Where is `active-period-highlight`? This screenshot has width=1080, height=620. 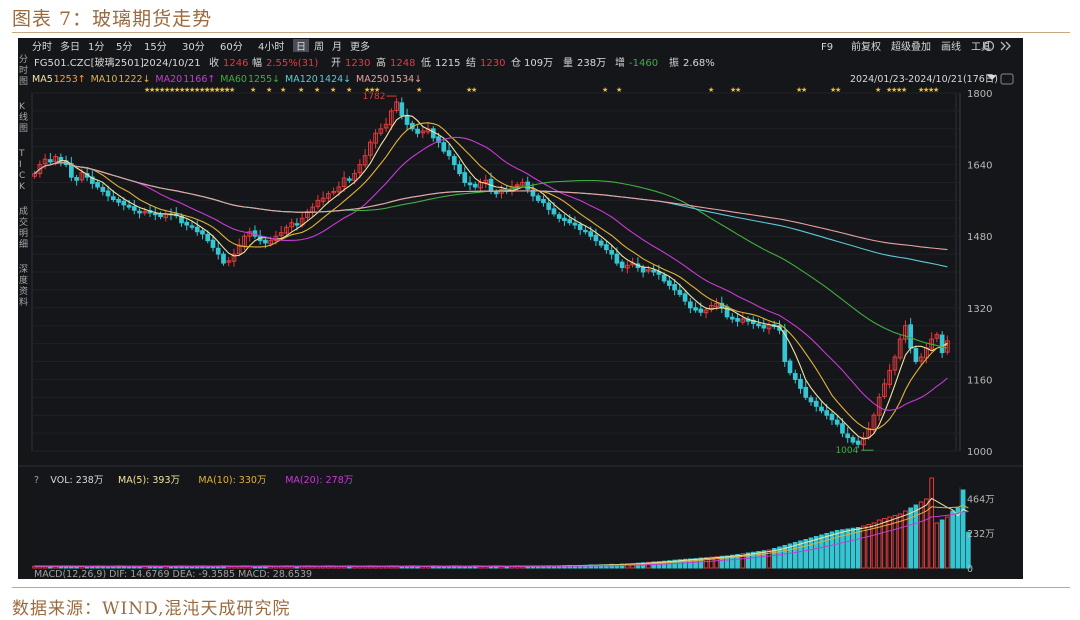
active-period-highlight is located at coordinates (301, 45).